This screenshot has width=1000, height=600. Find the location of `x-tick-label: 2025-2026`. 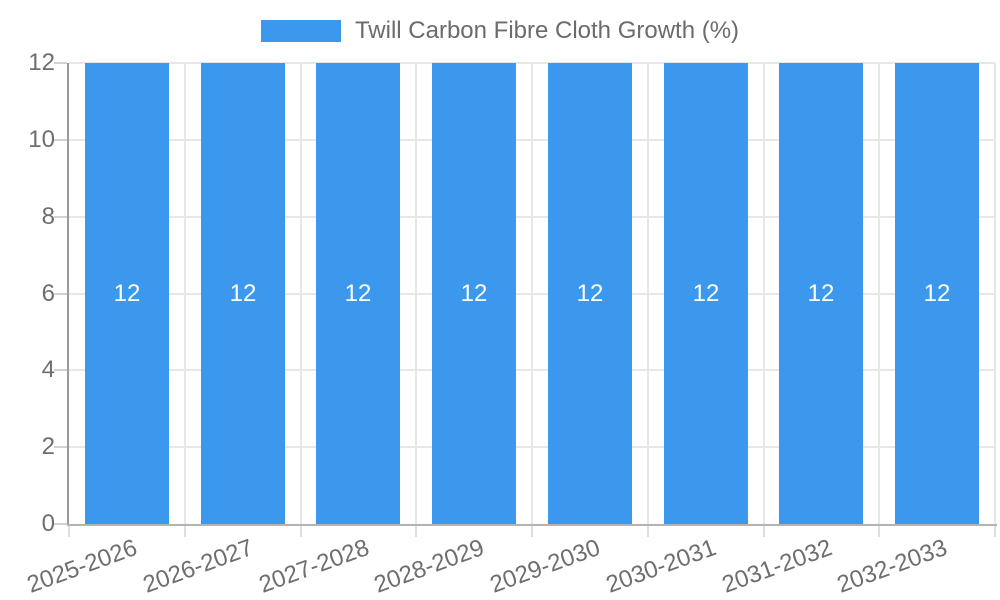

x-tick-label: 2025-2026 is located at coordinates (82, 566).